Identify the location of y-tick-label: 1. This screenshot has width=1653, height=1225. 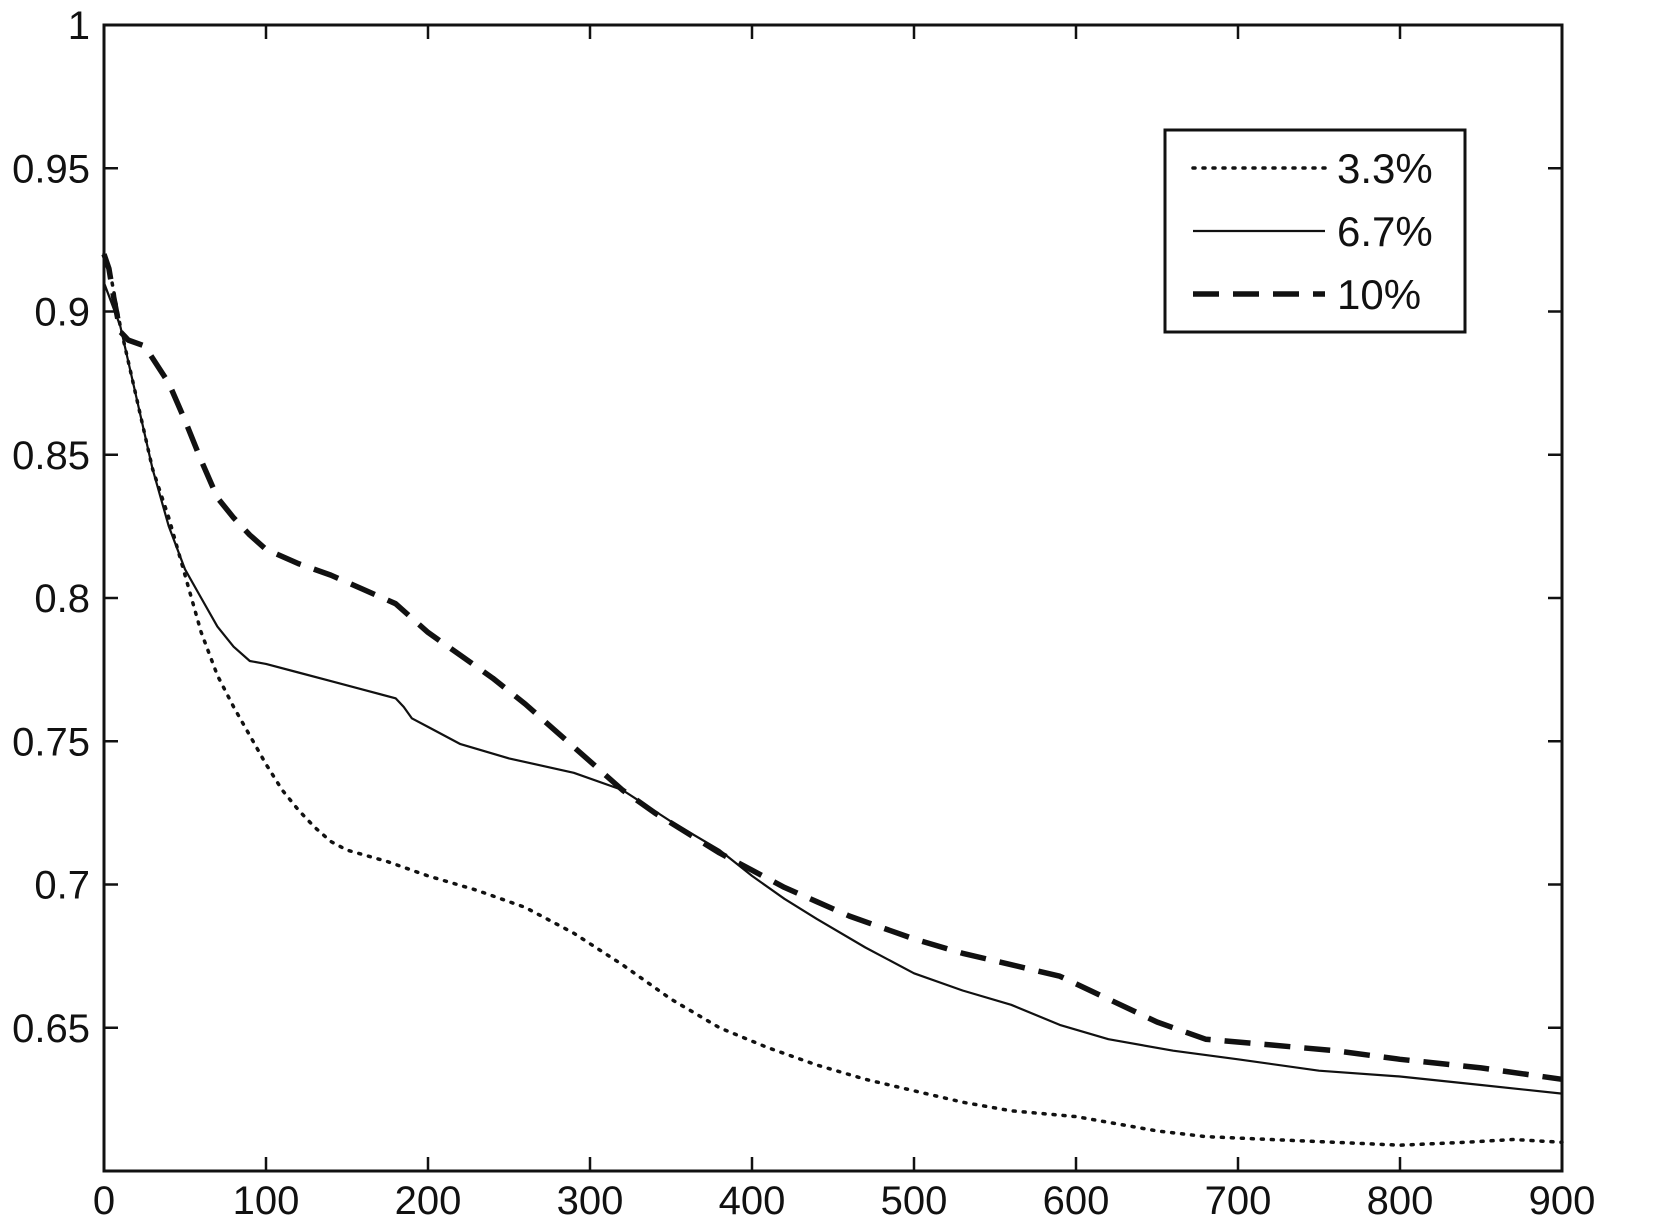
(79, 26).